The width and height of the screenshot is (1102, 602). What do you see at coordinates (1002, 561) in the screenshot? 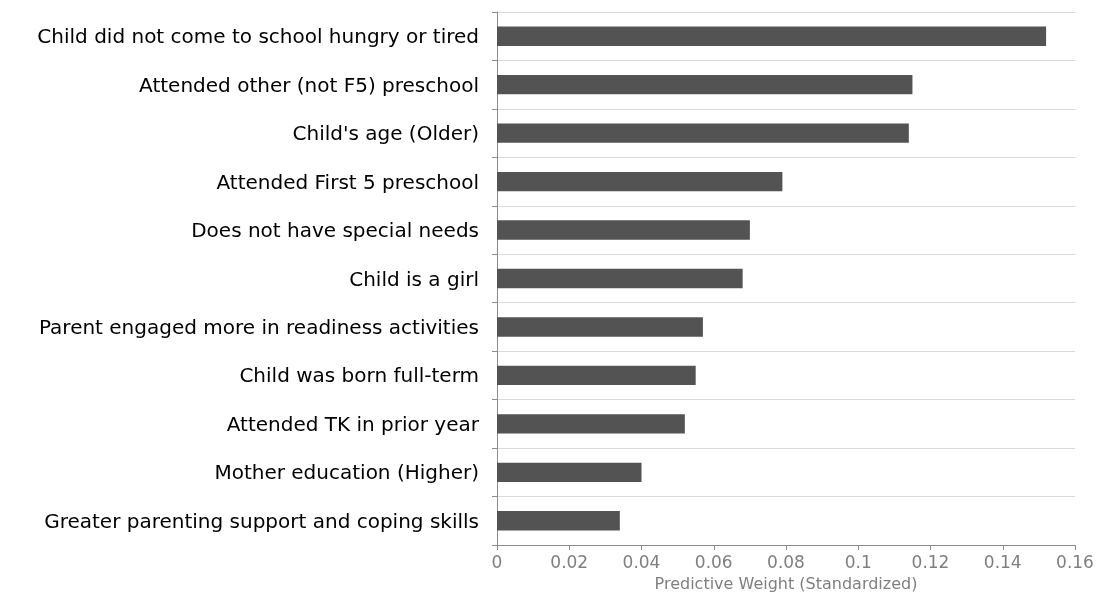
I see `x-tick-label: 0.14` at bounding box center [1002, 561].